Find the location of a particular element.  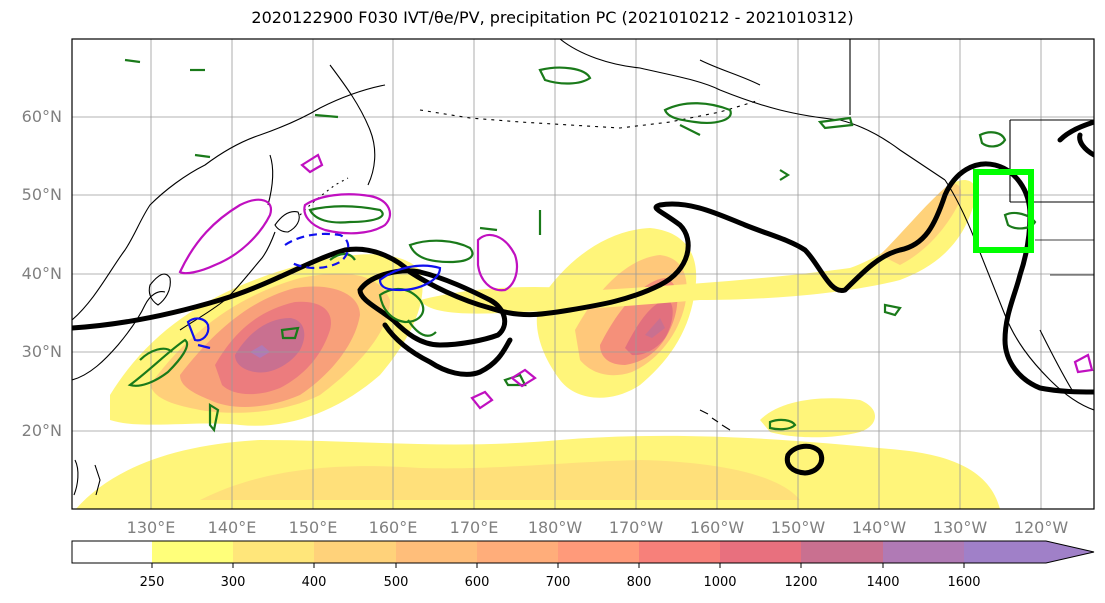

lat-label: 40°N is located at coordinates (41, 273).